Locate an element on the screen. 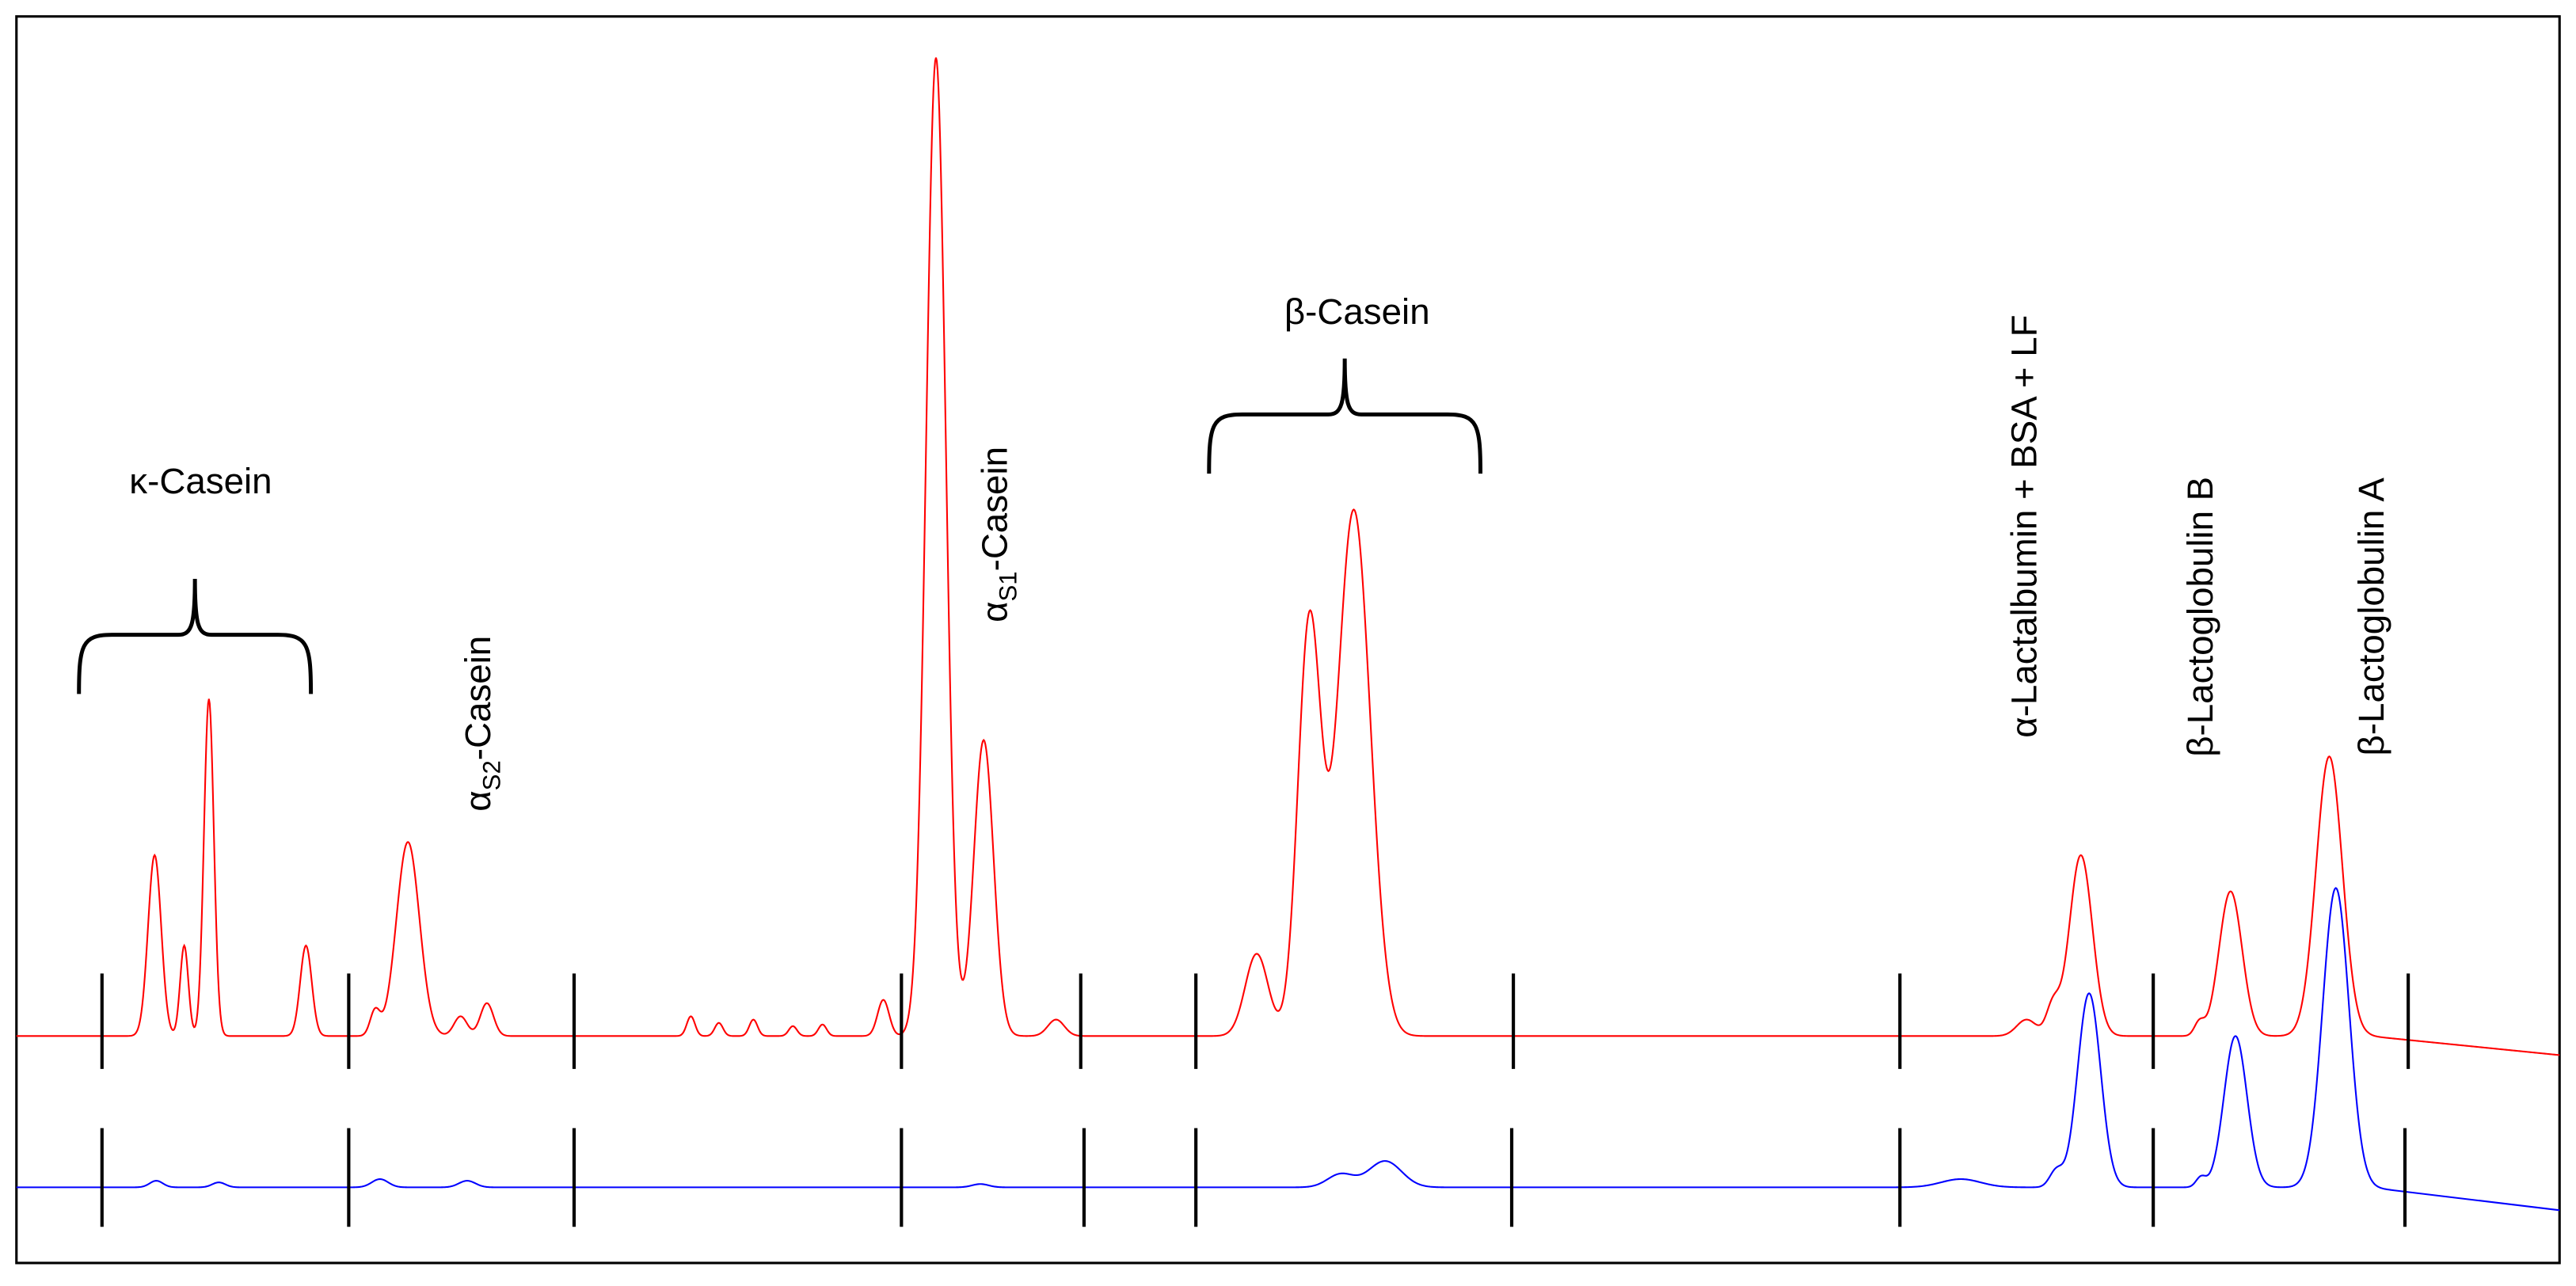 This screenshot has height=1286, width=2576. peak-label-kappa: κ-Casein is located at coordinates (200, 481).